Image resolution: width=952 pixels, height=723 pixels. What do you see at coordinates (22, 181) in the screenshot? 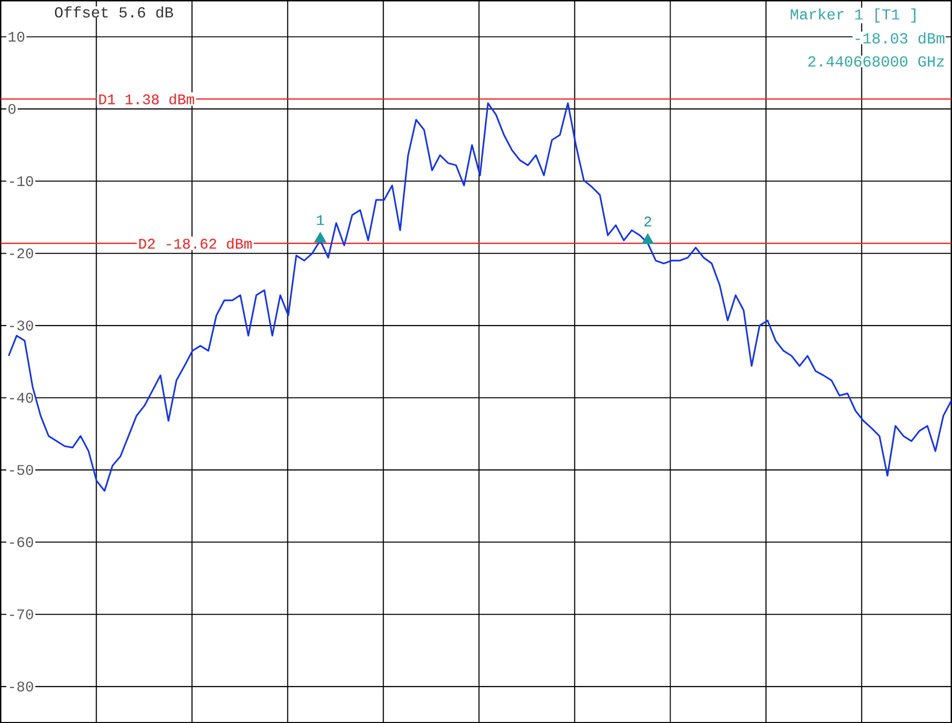
I see `y-tick-label: -10` at bounding box center [22, 181].